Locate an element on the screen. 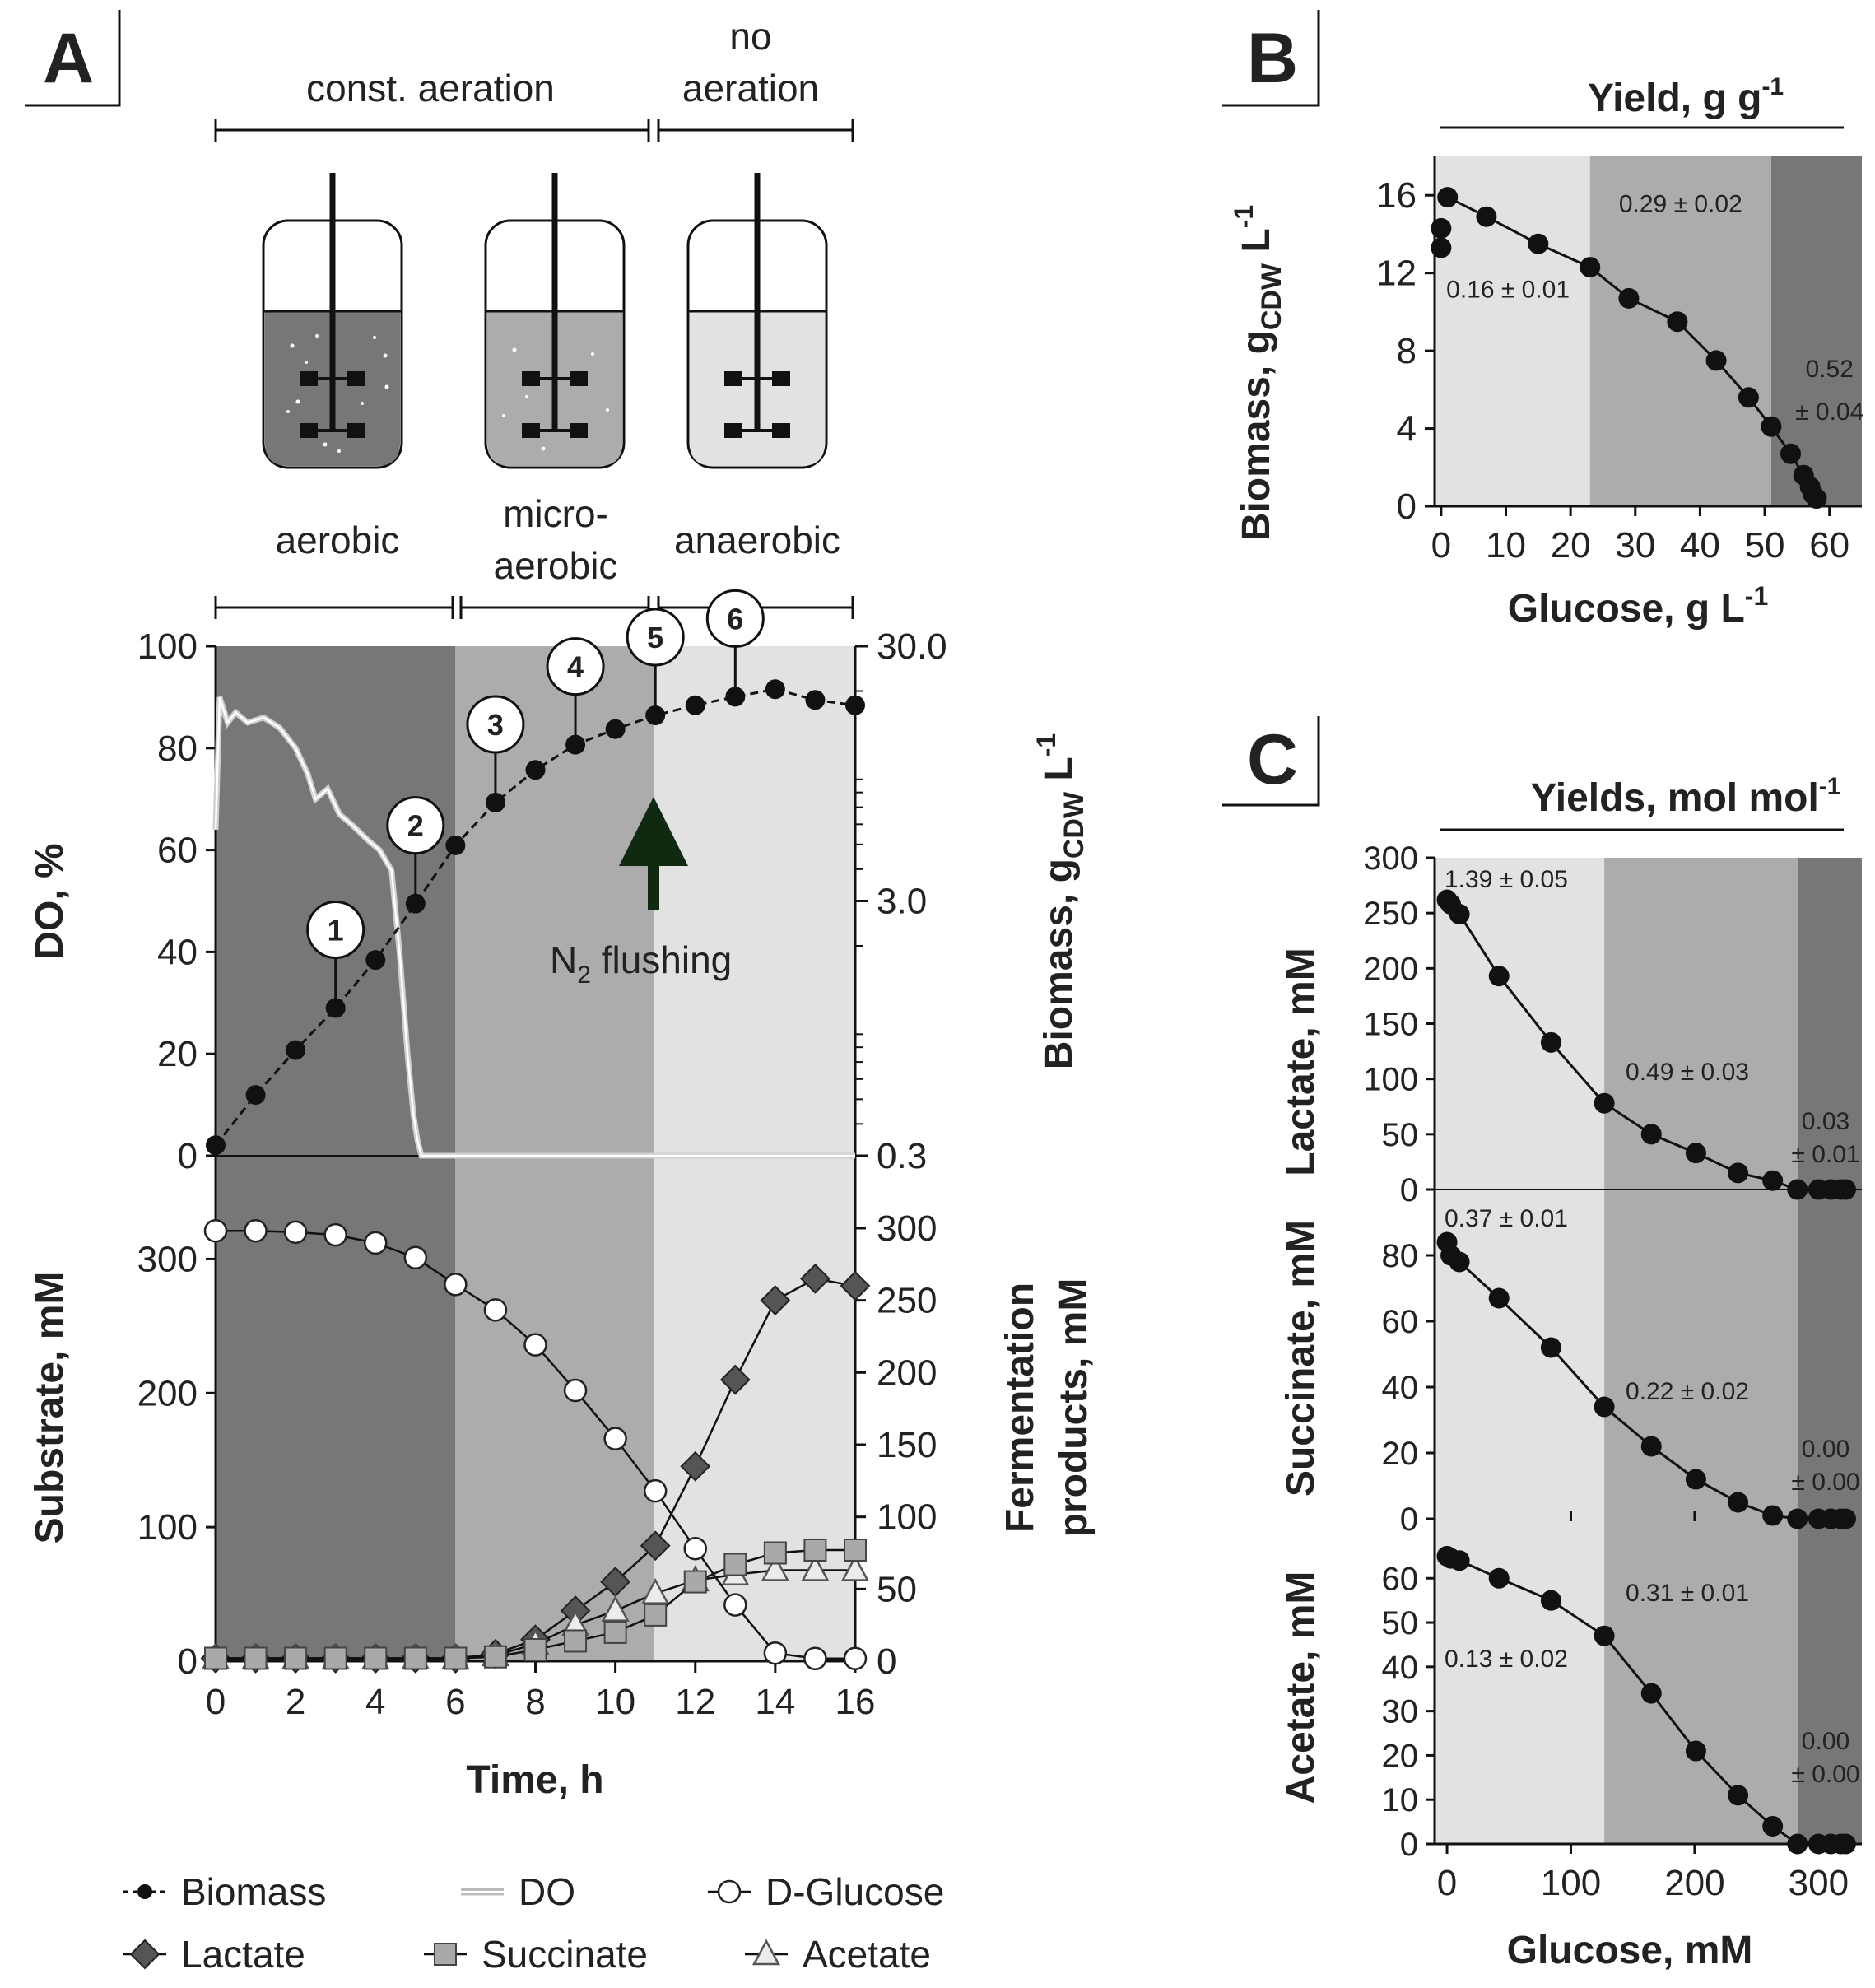 Image resolution: width=1875 pixels, height=1988 pixels. legend-glucose-marker is located at coordinates (730, 1891).